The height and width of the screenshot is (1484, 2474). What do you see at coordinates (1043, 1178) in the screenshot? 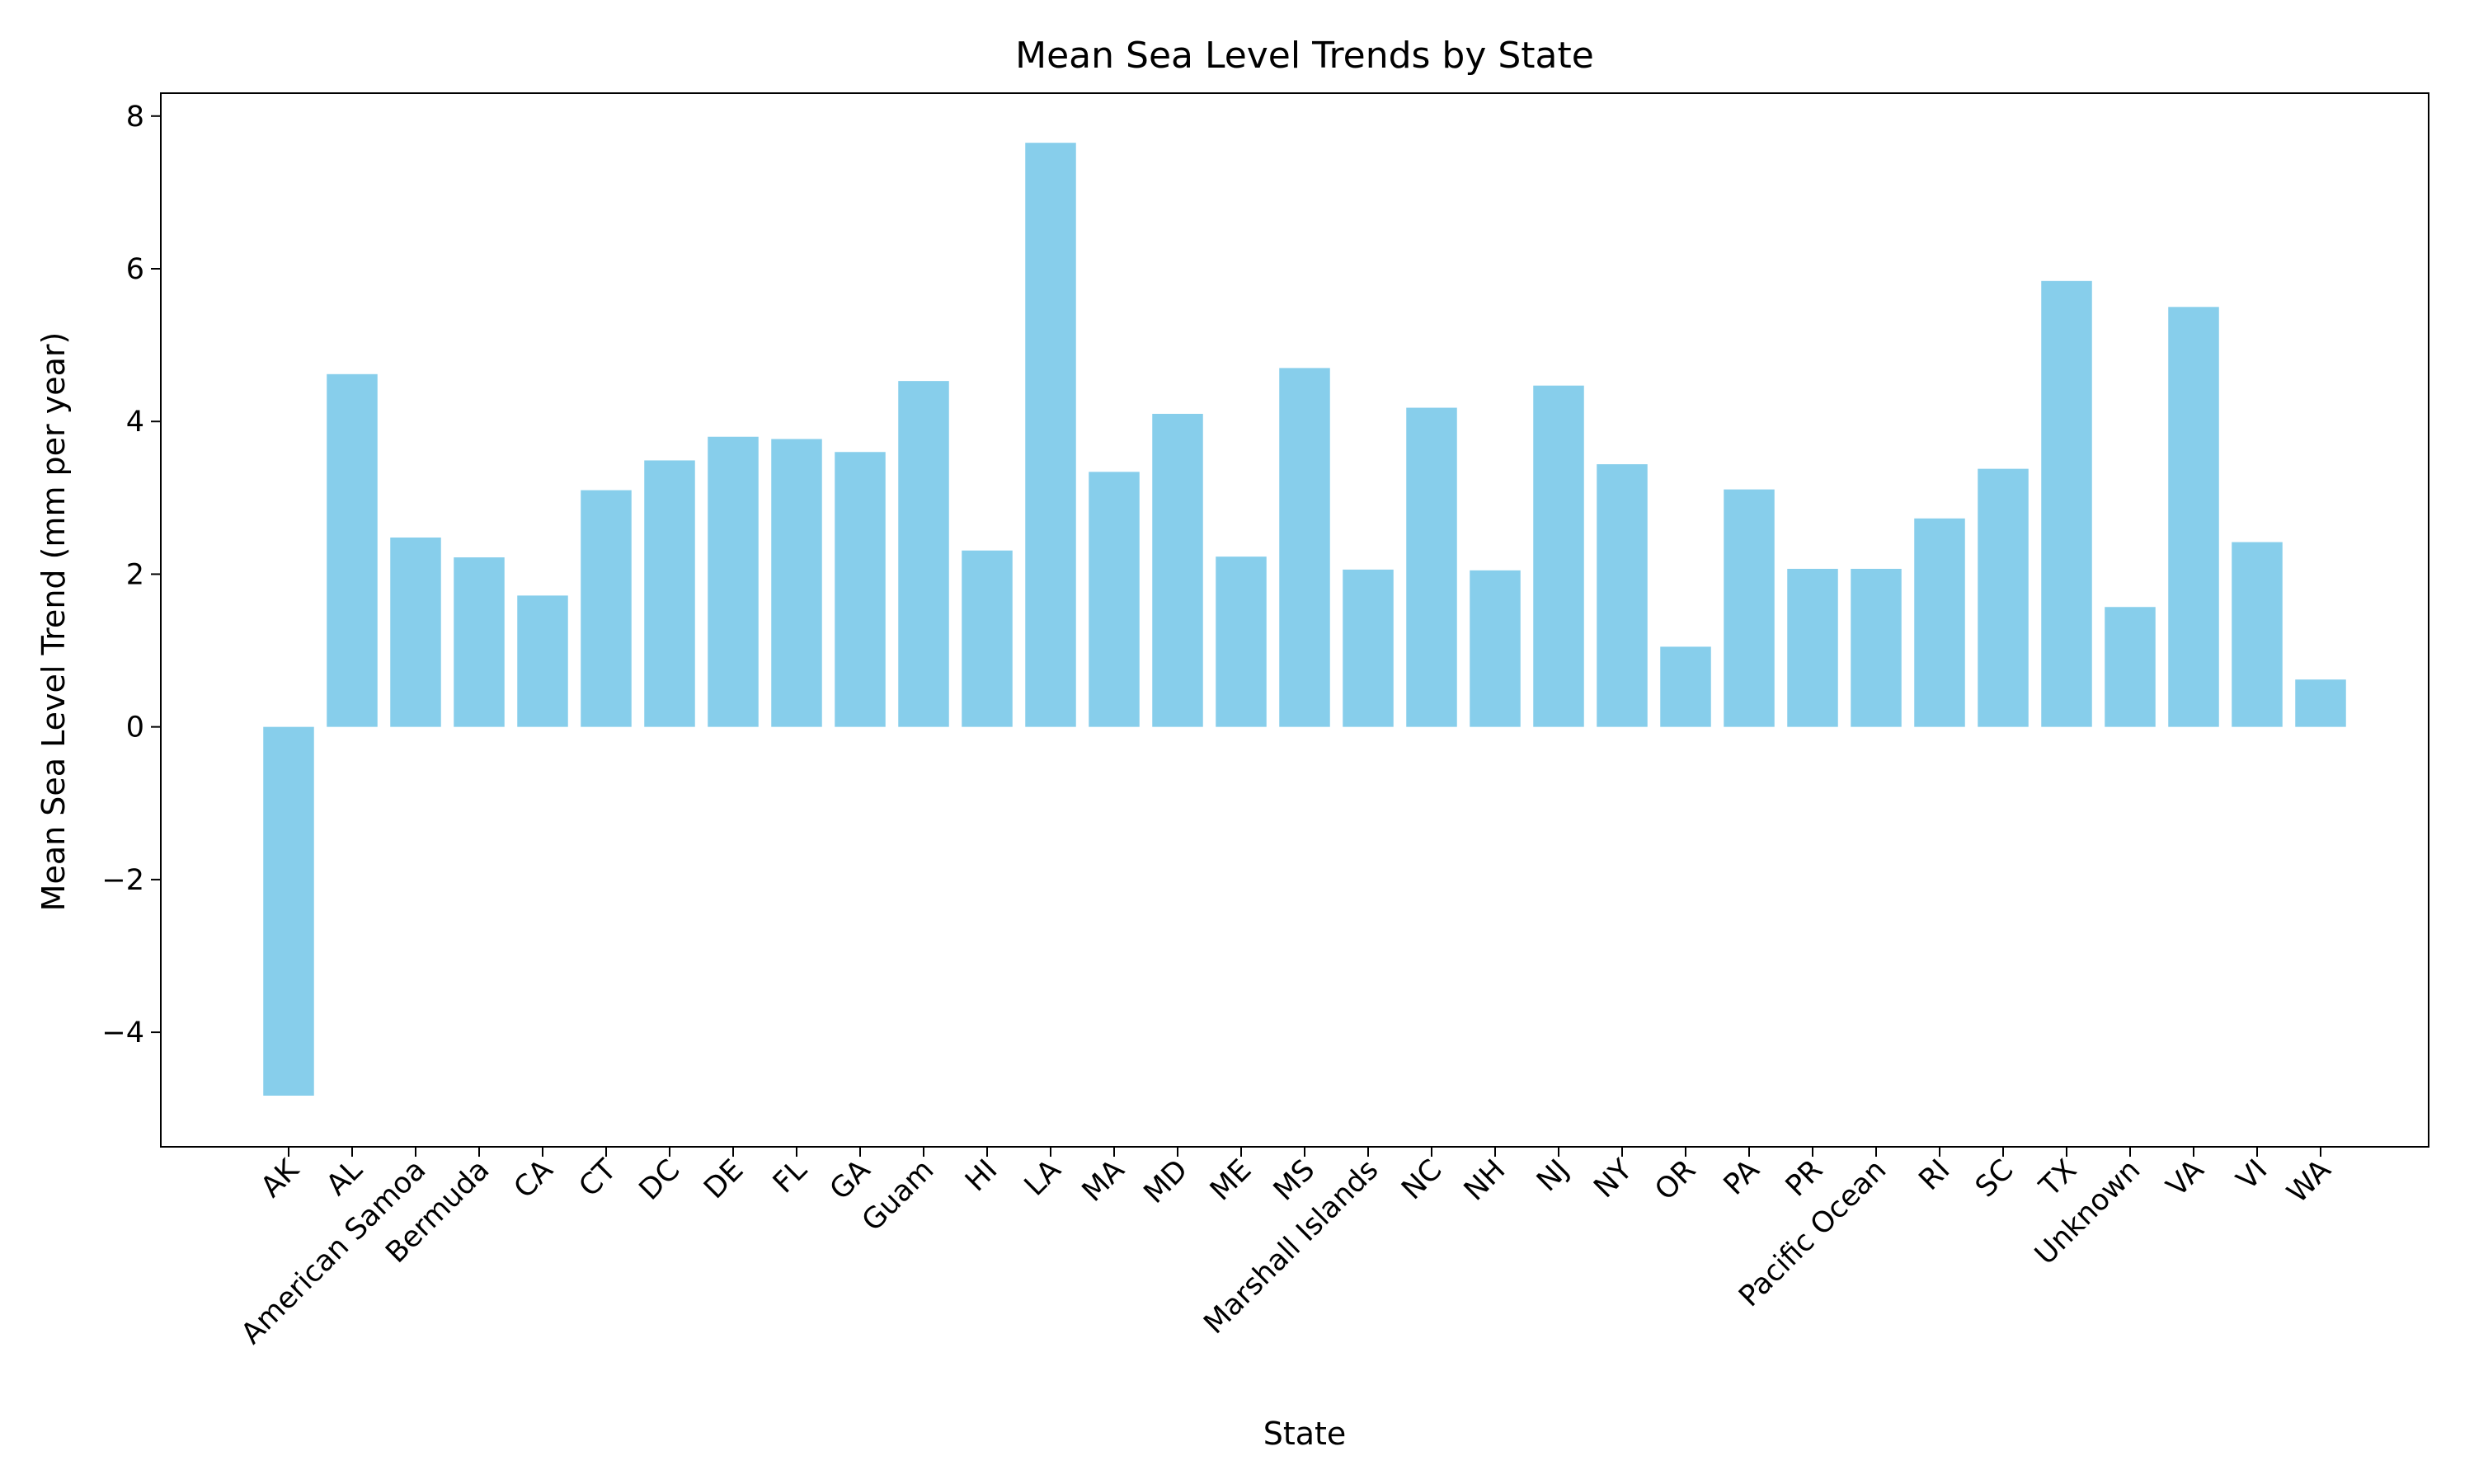
I see `x-tick-label: LA` at bounding box center [1043, 1178].